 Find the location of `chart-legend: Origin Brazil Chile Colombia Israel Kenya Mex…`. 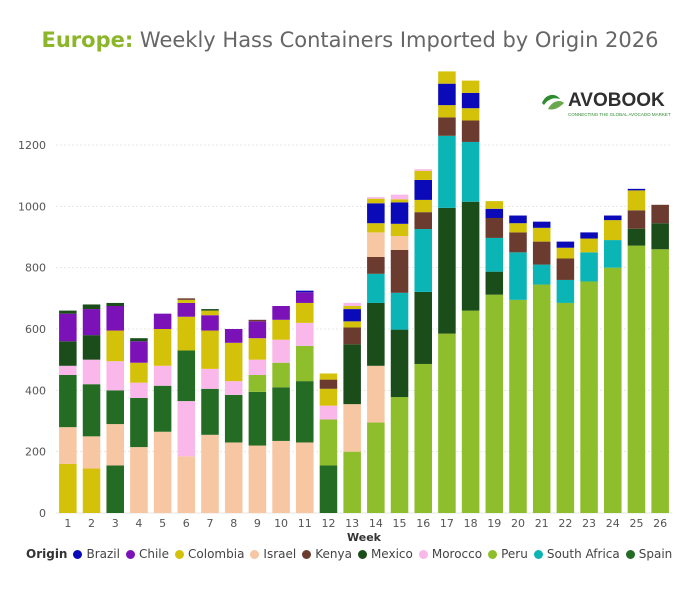

chart-legend: Origin Brazil Chile Colombia Israel Kenya Mex… is located at coordinates (352, 554).